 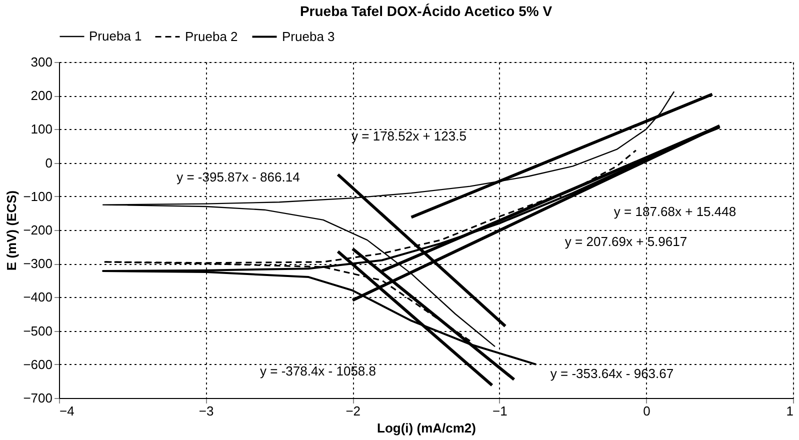 I want to click on annotation: y = -395.87x - 866.14, so click(x=238, y=177).